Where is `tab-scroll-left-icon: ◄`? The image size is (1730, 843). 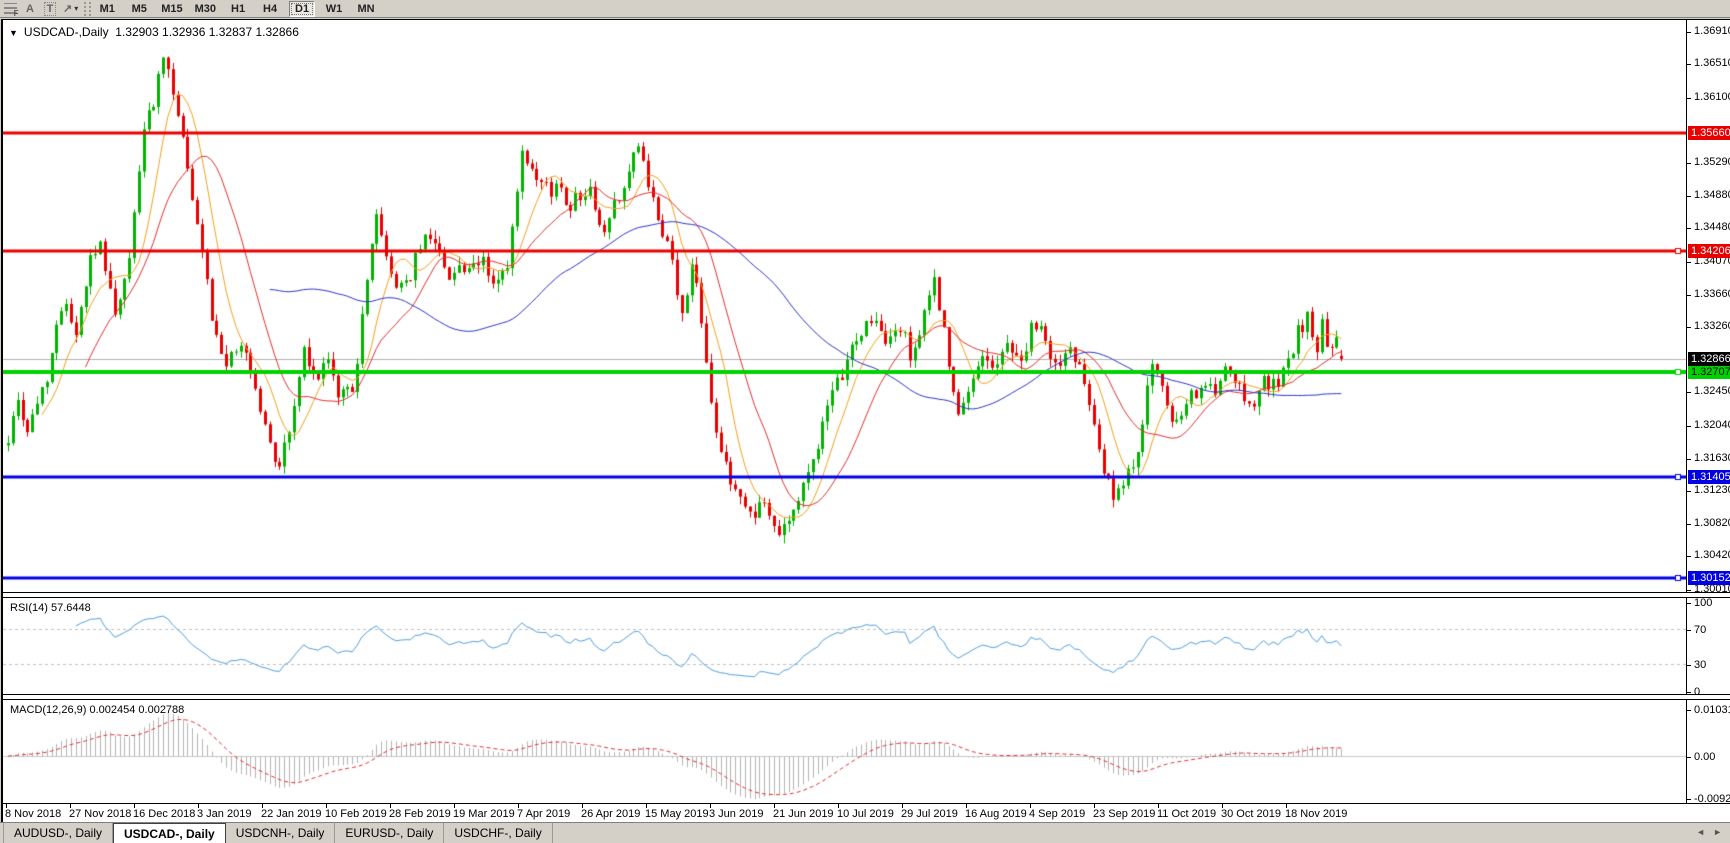 tab-scroll-left-icon: ◄ is located at coordinates (1701, 832).